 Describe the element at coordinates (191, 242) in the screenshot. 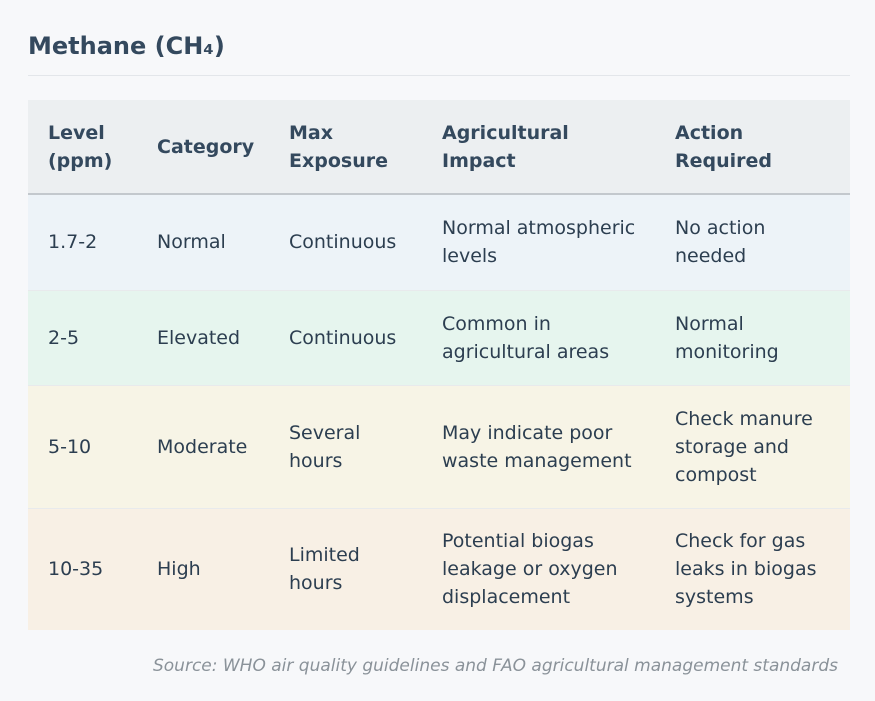

I see `cell-category: Normal` at that location.